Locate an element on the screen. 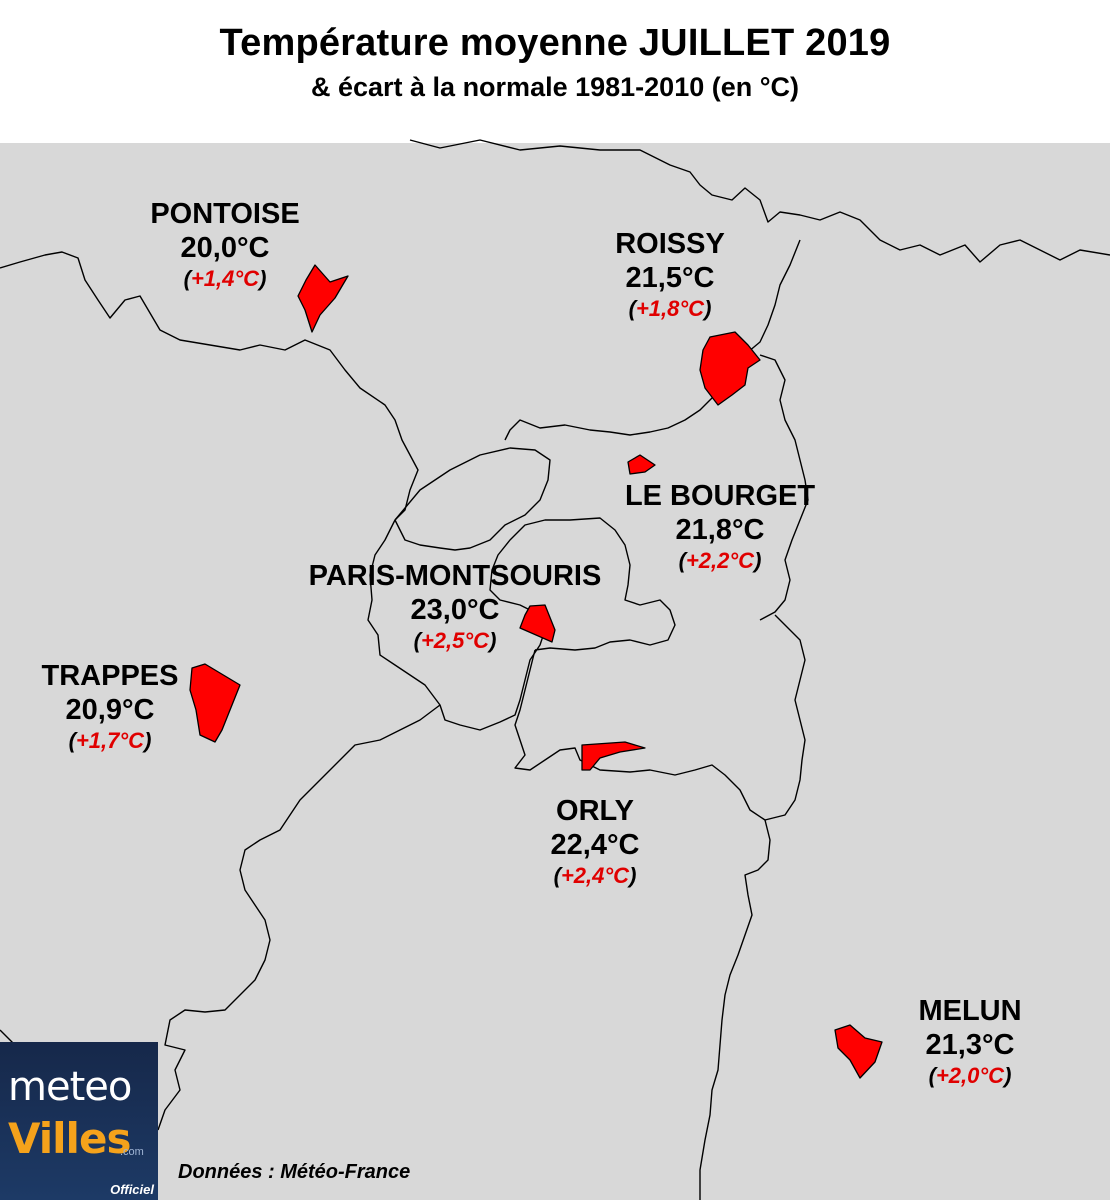 The height and width of the screenshot is (1200, 1110). logo-text-domain: .com is located at coordinates (132, 1152).